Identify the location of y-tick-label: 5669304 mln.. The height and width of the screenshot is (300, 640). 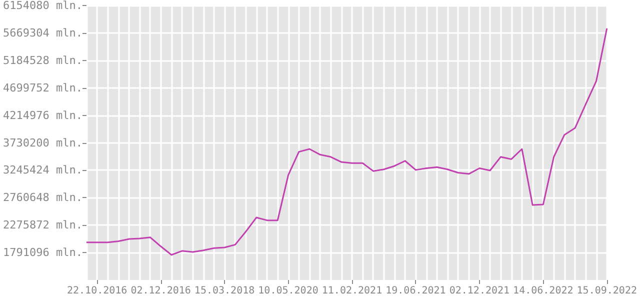
(42, 33).